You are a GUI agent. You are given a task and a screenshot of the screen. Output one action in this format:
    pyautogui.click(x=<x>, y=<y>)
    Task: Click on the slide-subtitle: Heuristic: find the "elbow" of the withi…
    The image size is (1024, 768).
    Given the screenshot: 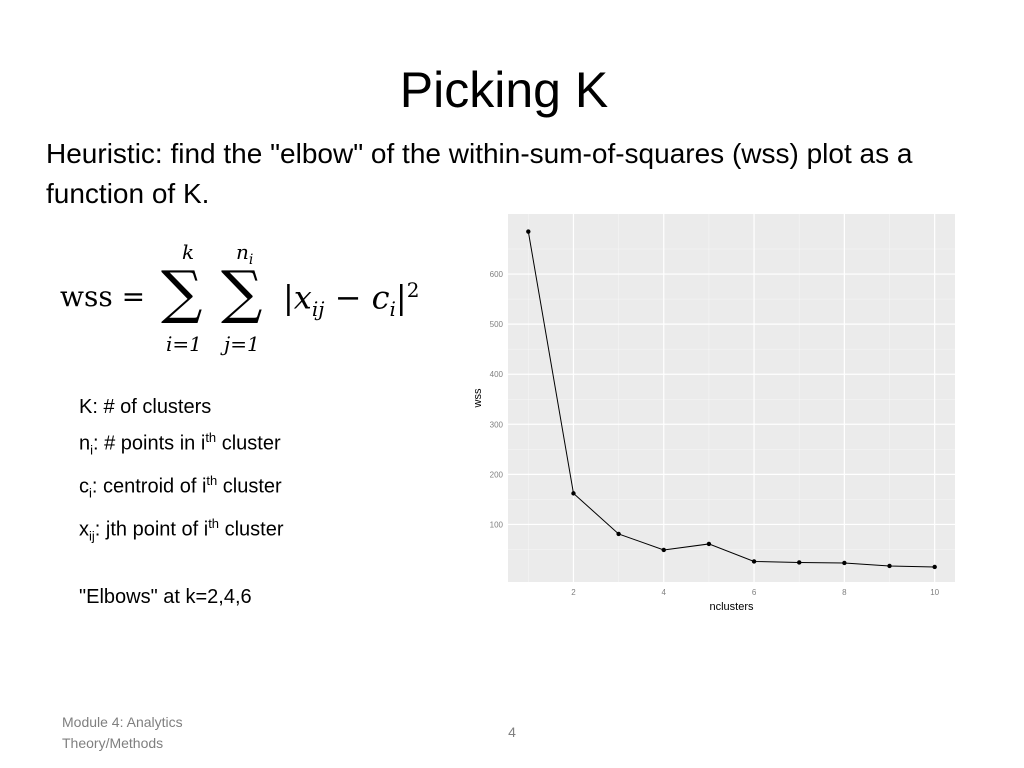 What is the action you would take?
    pyautogui.click(x=479, y=173)
    